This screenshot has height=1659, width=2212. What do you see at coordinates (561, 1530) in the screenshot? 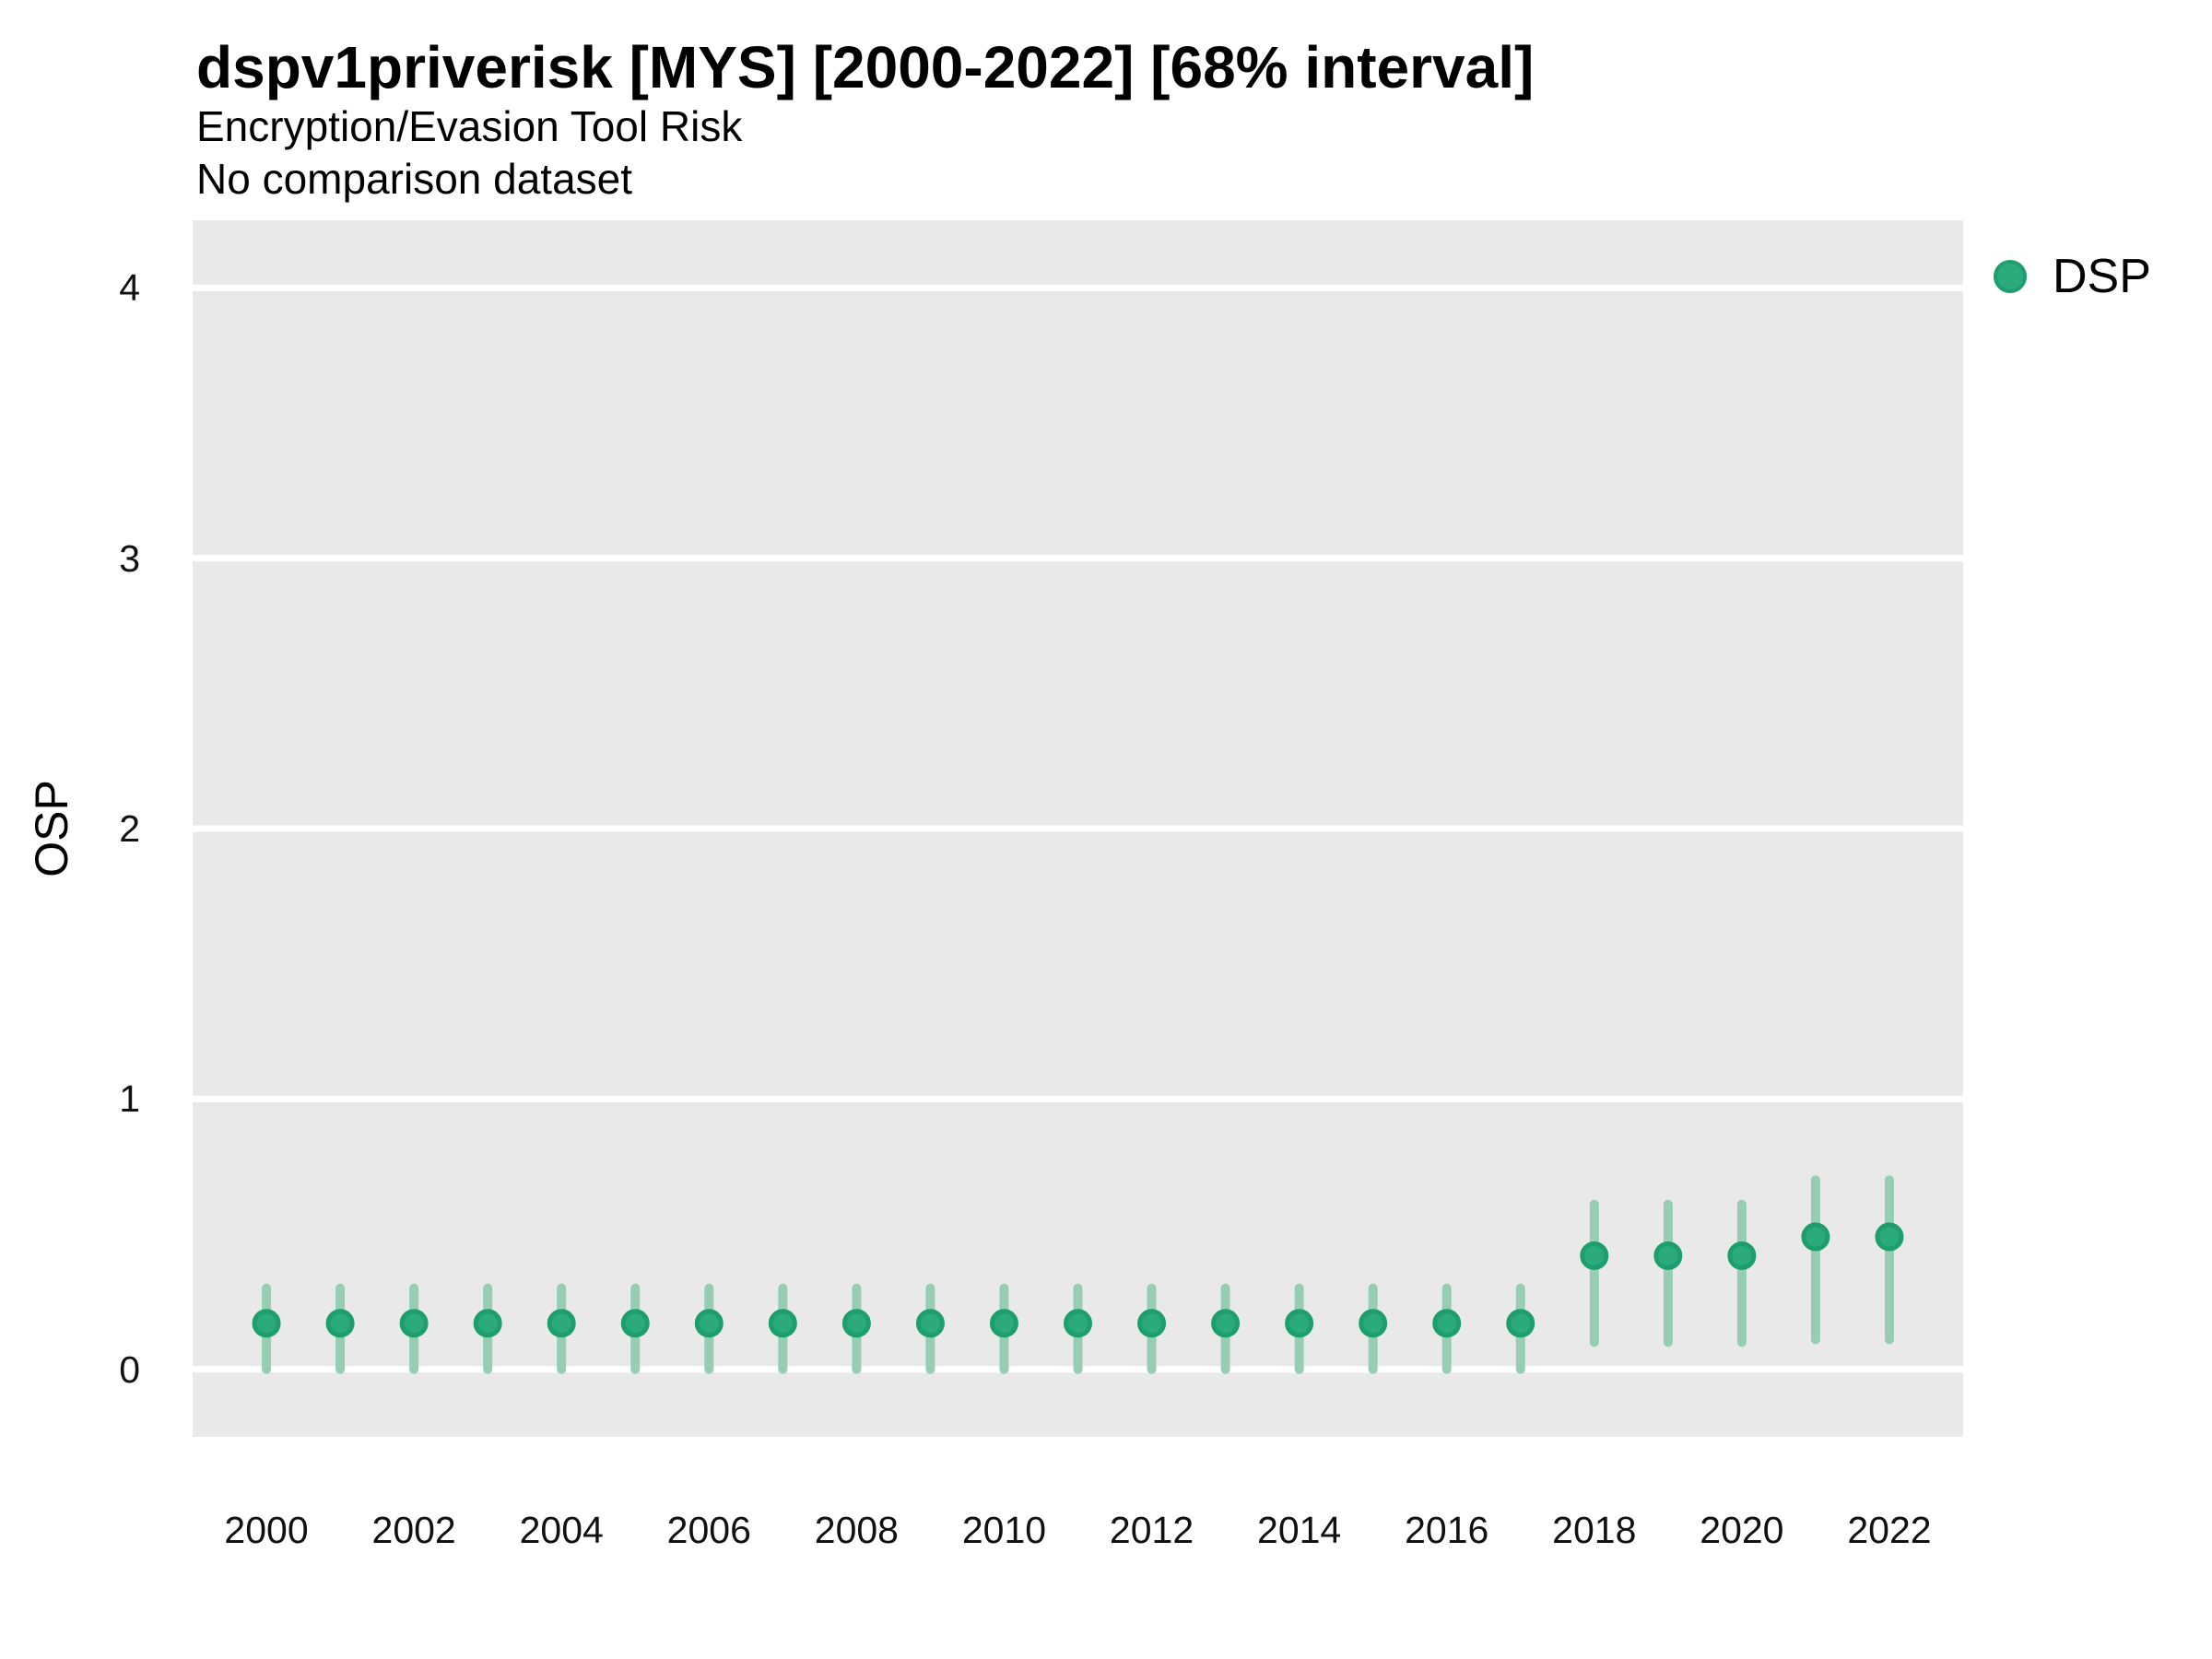
I see `x-tick-label-2004: 2004` at bounding box center [561, 1530].